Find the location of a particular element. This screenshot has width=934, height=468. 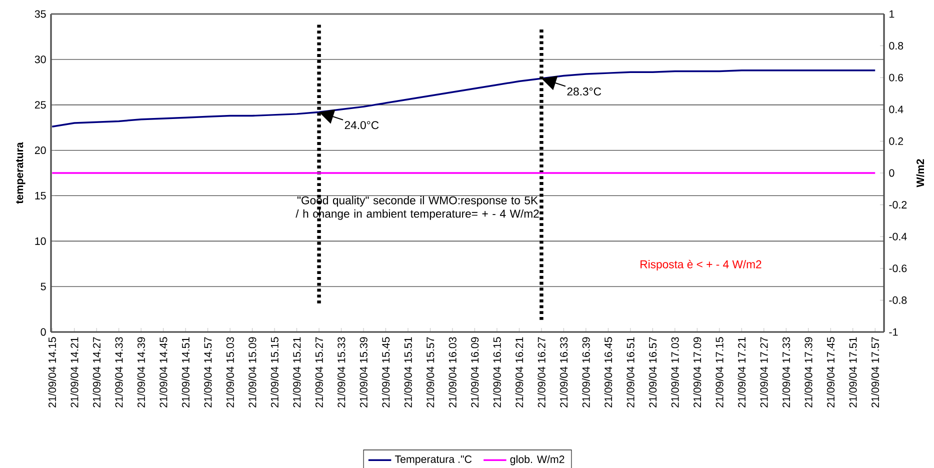

y2-tick-label: -1 is located at coordinates (893, 332).